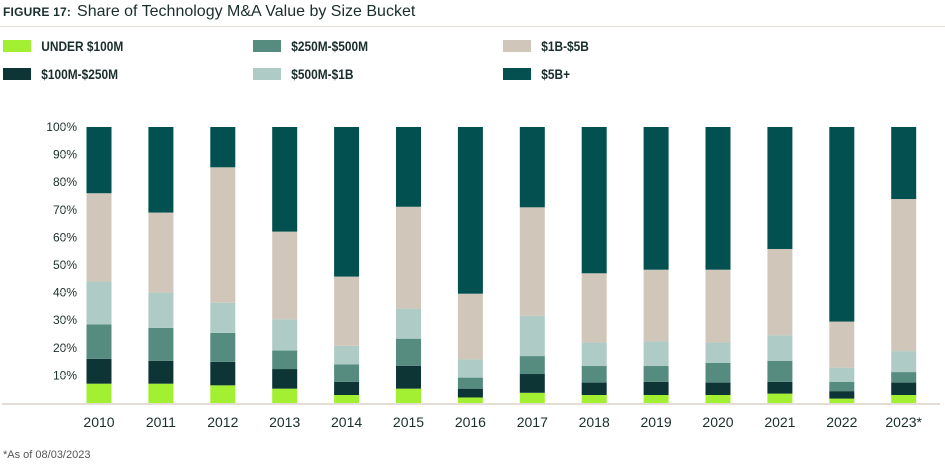 This screenshot has height=465, width=945. What do you see at coordinates (656, 422) in the screenshot?
I see `x-tick-label: 2019` at bounding box center [656, 422].